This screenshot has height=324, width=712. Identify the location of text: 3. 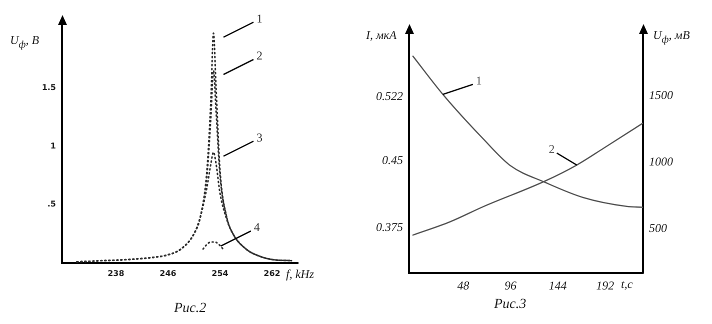
(259, 137).